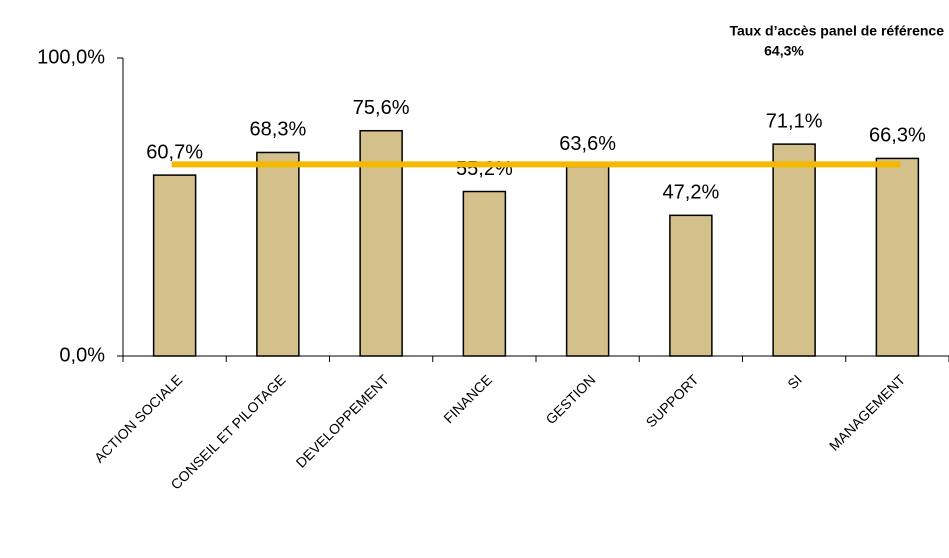 Image resolution: width=949 pixels, height=558 pixels. Describe the element at coordinates (484, 169) in the screenshot. I see `value-label: 55,2%` at that location.